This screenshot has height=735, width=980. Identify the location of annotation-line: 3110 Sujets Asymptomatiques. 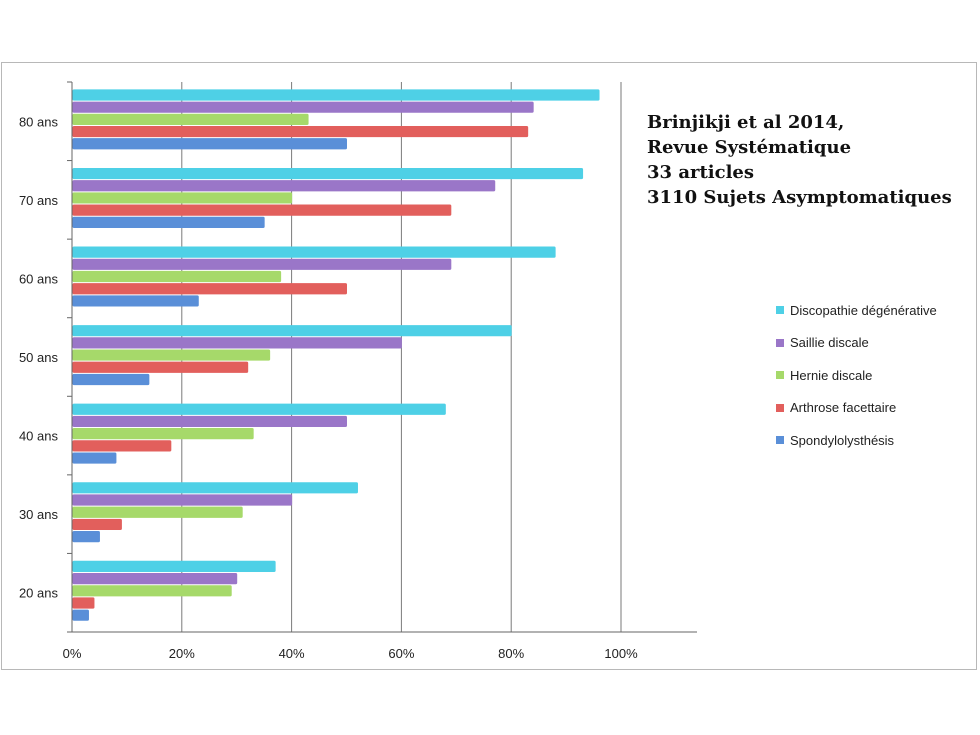
(799, 197).